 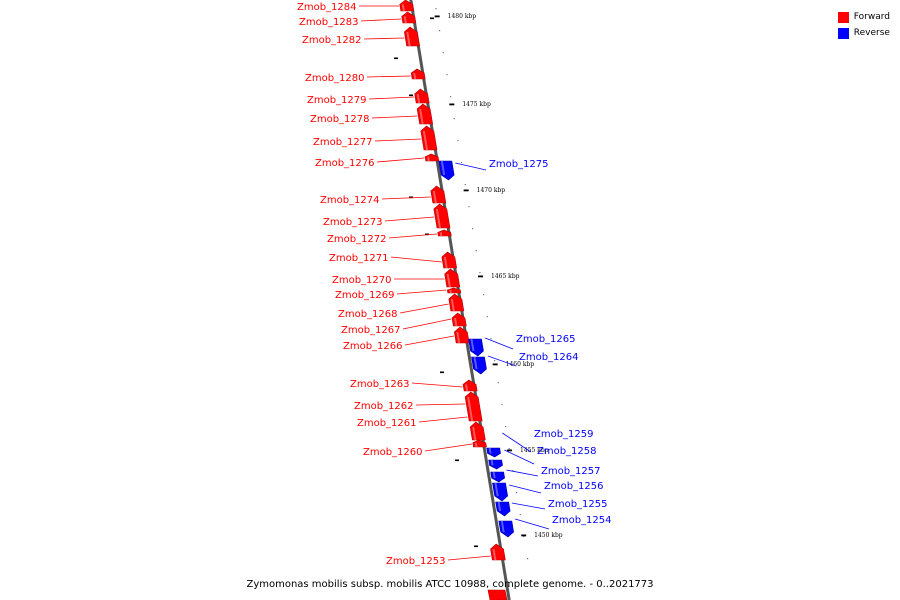 I want to click on gene-label: Zmob_1253, so click(x=416, y=561).